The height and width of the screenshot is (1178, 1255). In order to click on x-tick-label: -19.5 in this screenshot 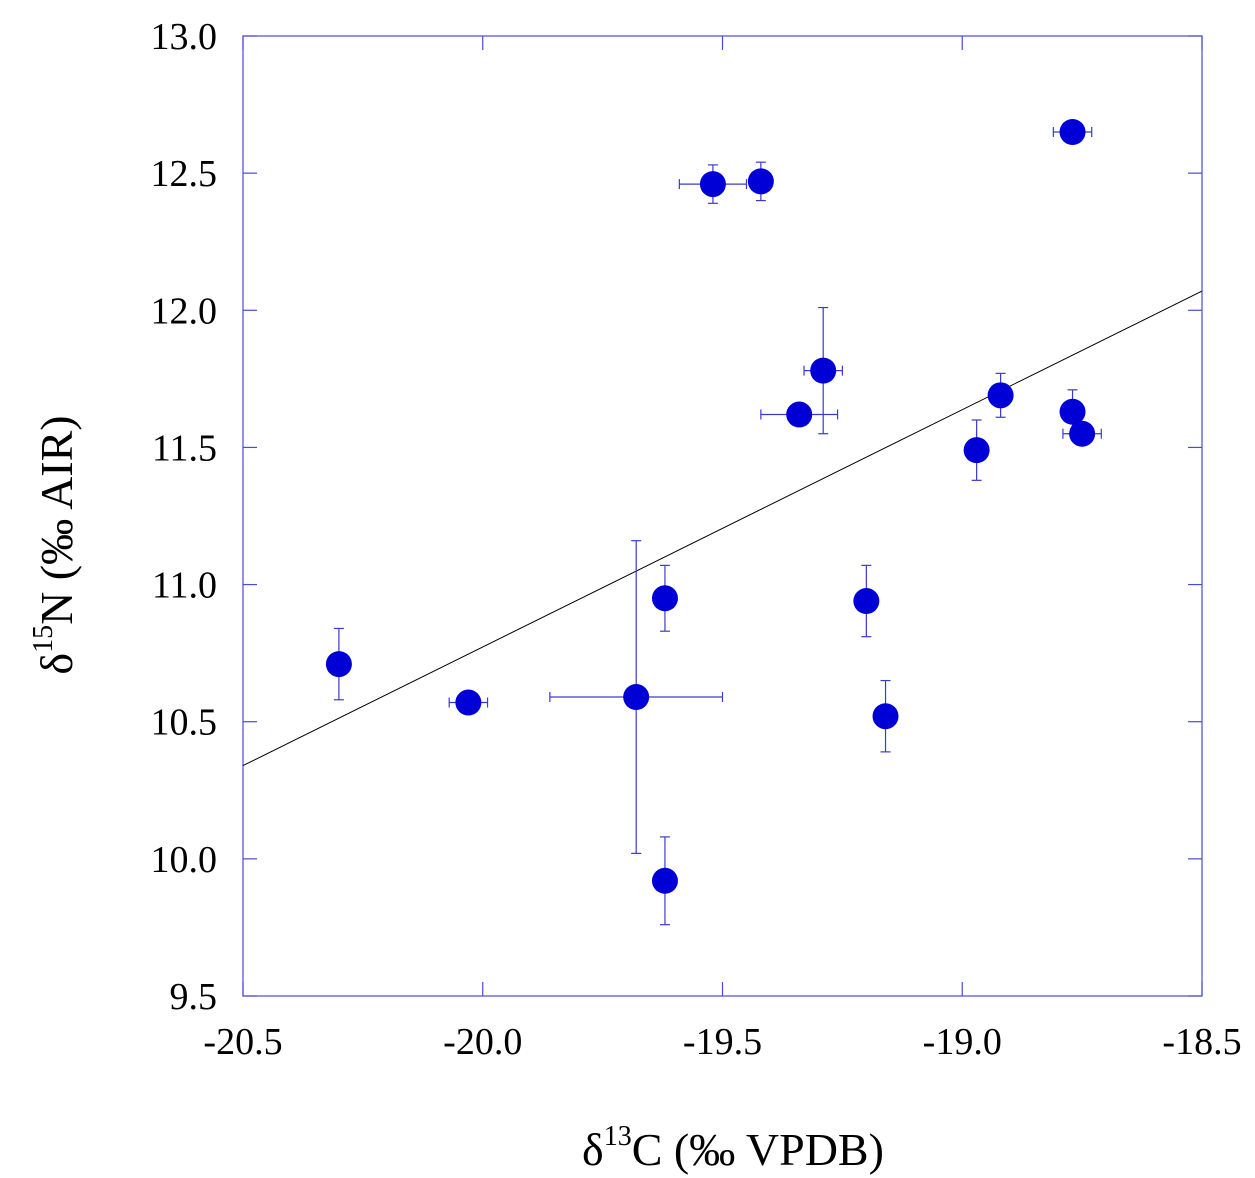, I will do `click(722, 1042)`.